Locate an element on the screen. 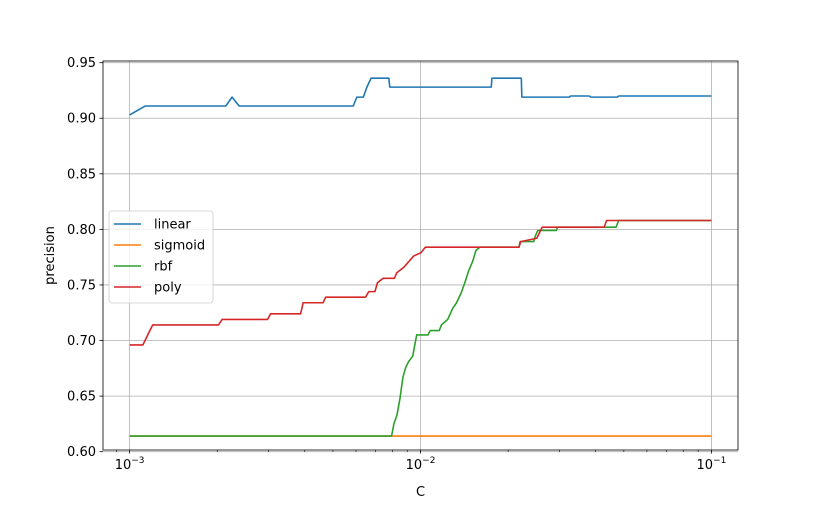 This screenshot has width=819, height=507. x-tick-label: 10⁻² is located at coordinates (421, 464).